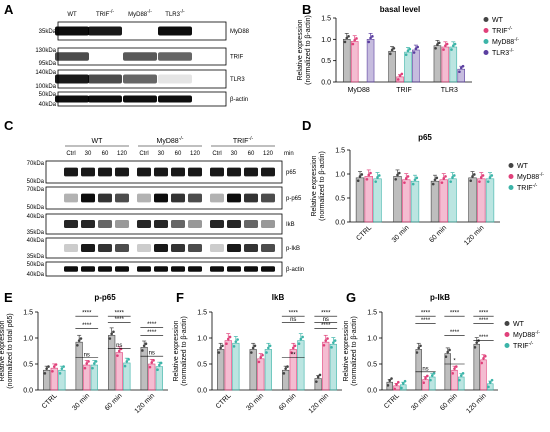 The image size is (550, 432). What do you see at coordinates (145, 403) in the screenshot?
I see `x-tick-label-120-min: 120 min` at bounding box center [145, 403].